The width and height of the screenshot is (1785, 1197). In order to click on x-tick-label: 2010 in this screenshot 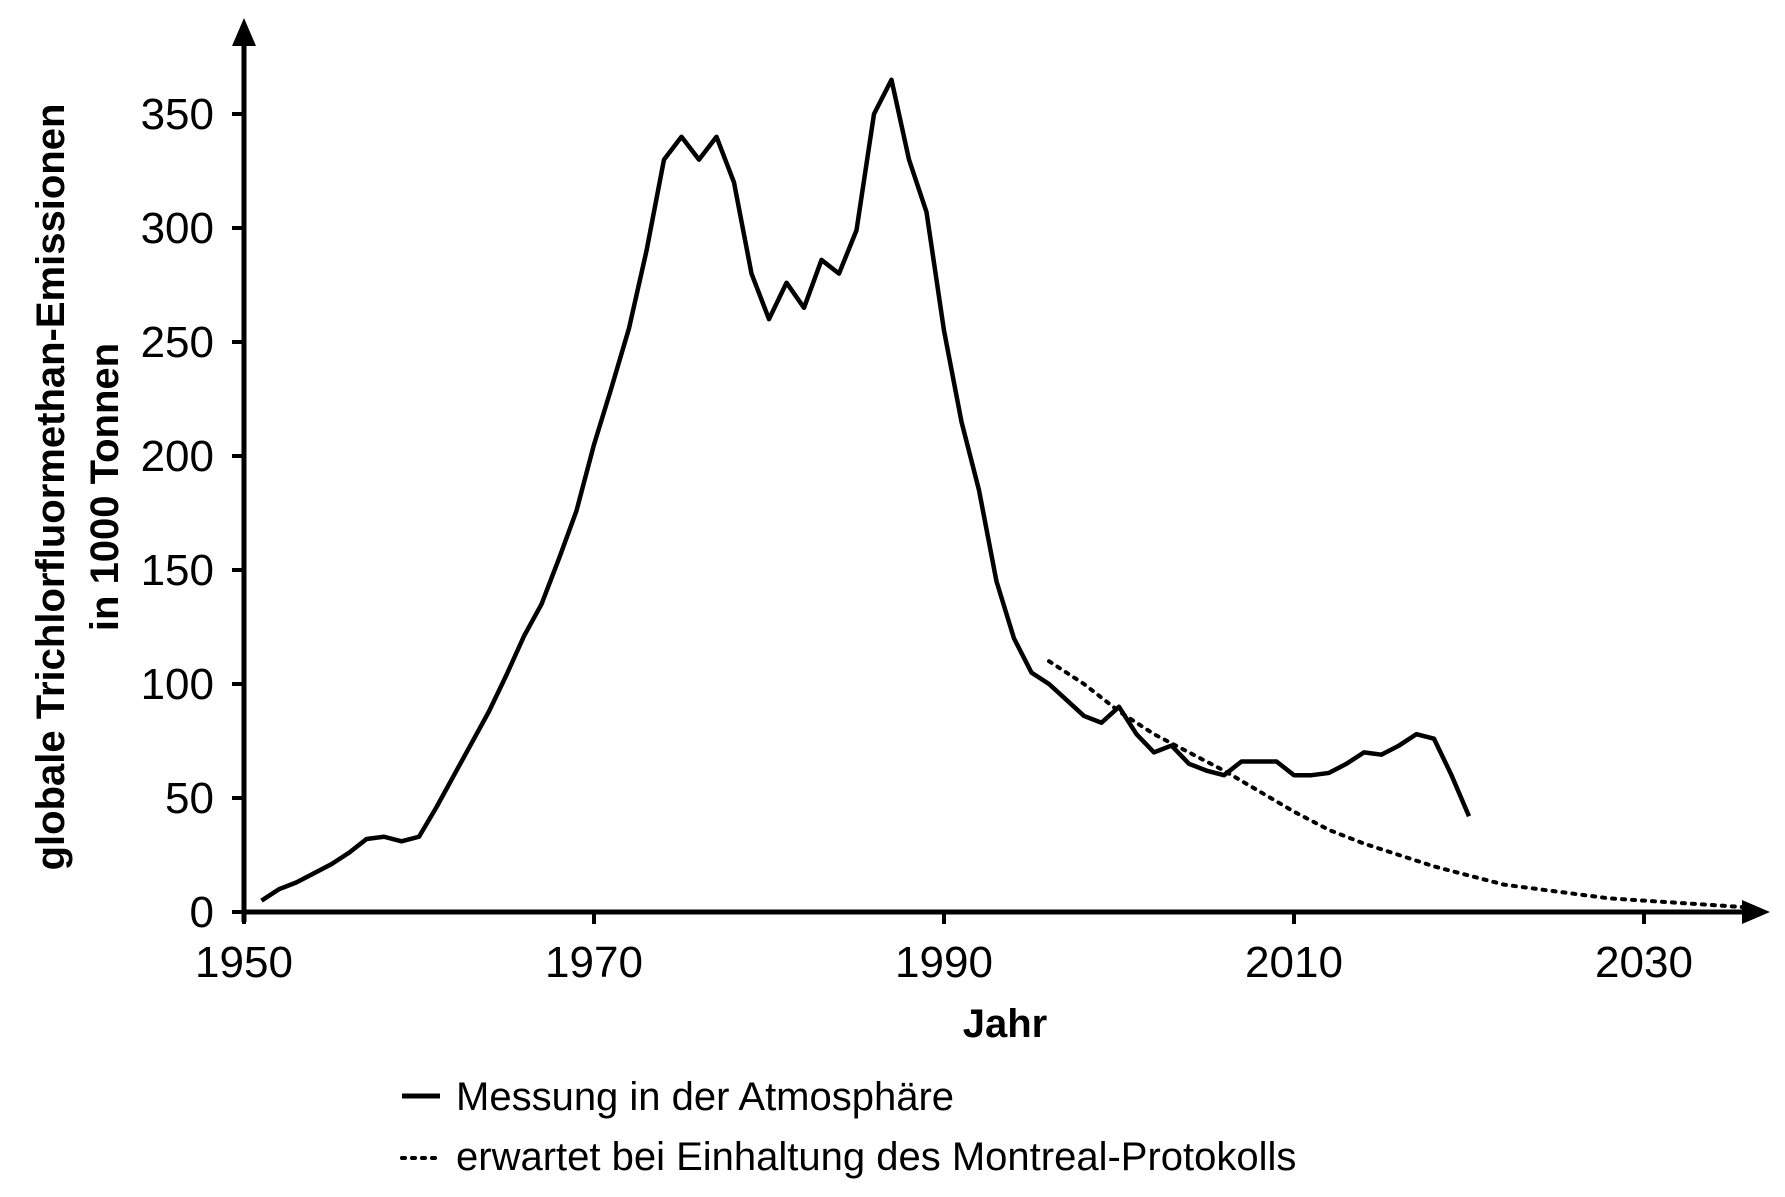, I will do `click(1294, 962)`.